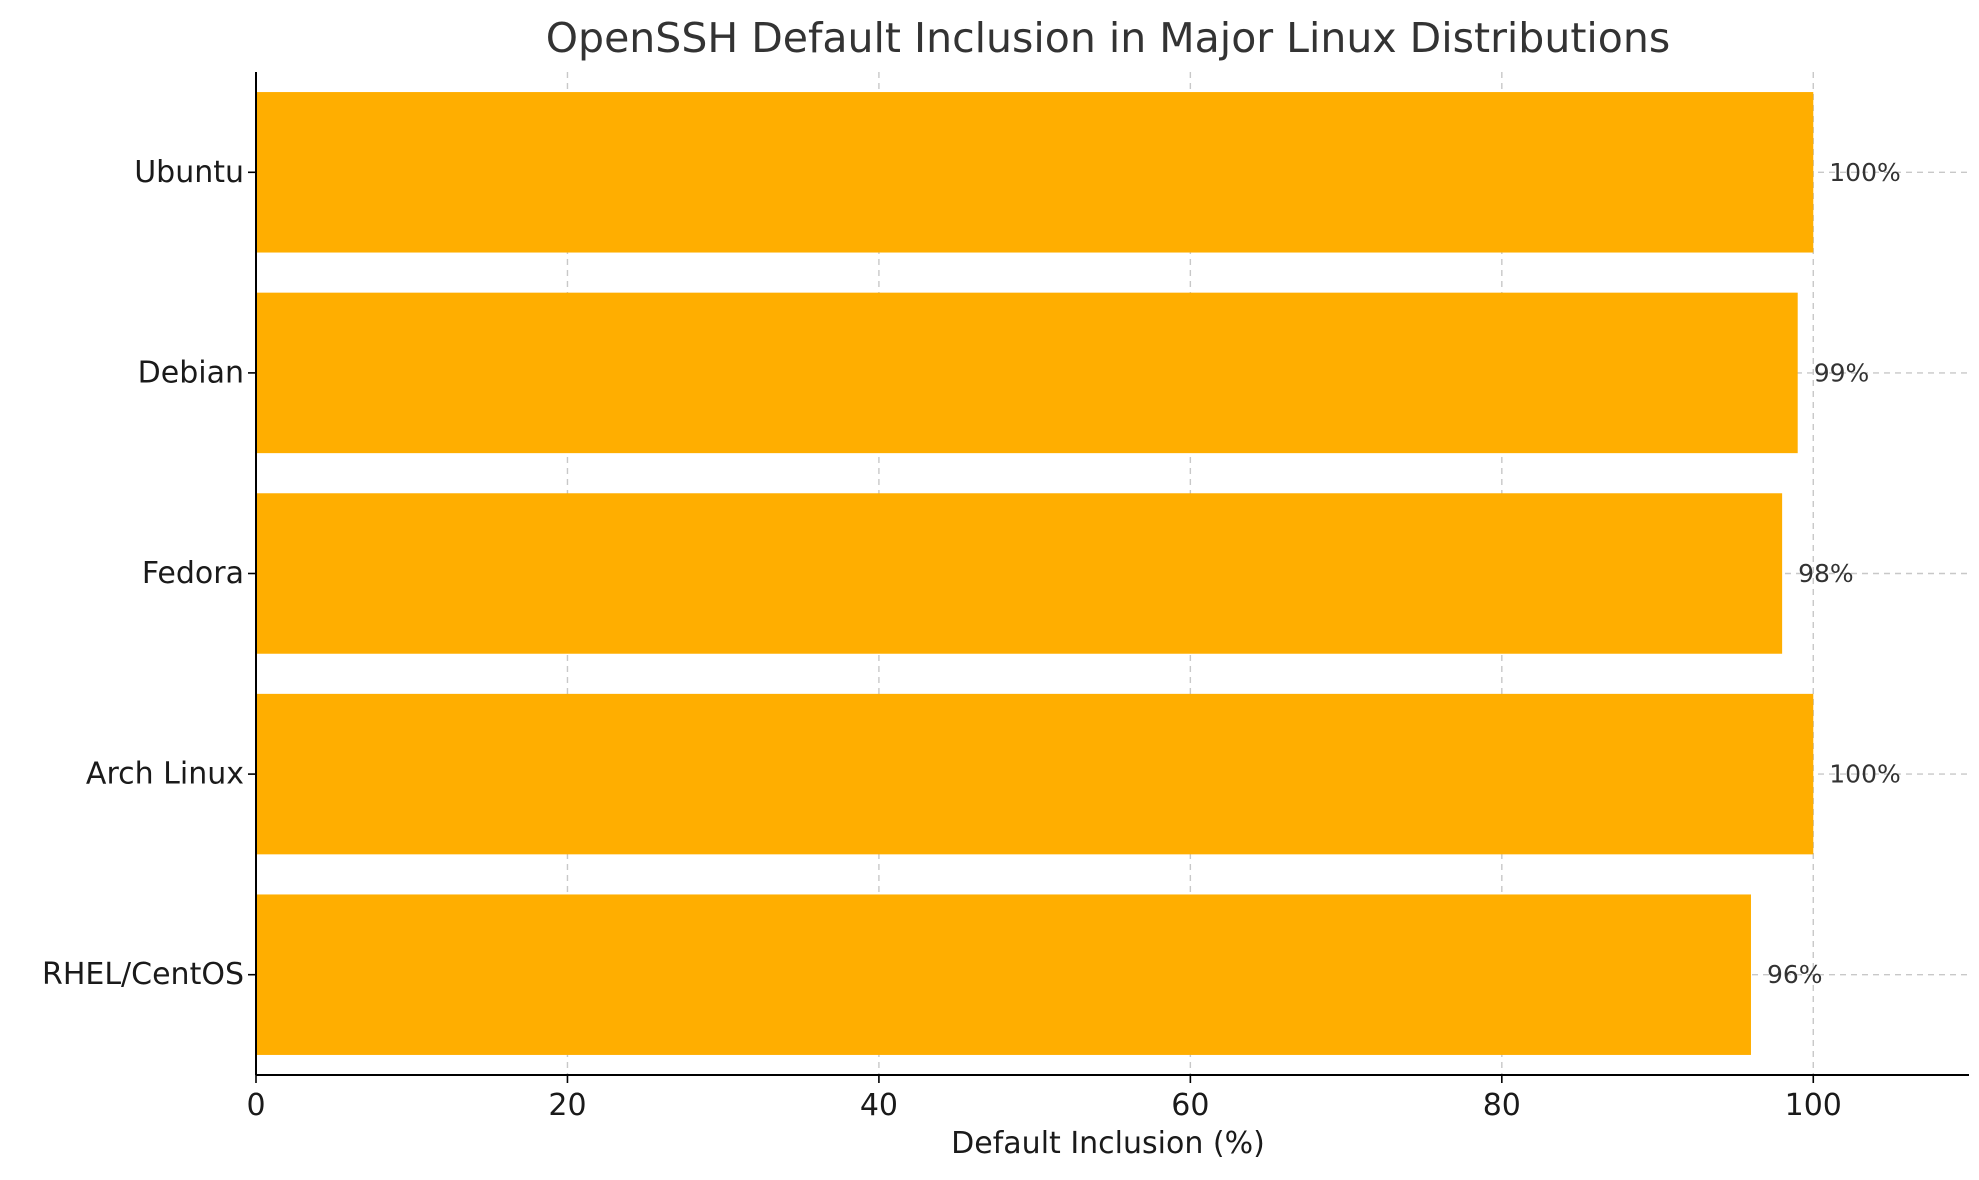 Image resolution: width=1979 pixels, height=1180 pixels. I want to click on category-label-3: Arch Linux, so click(165, 774).